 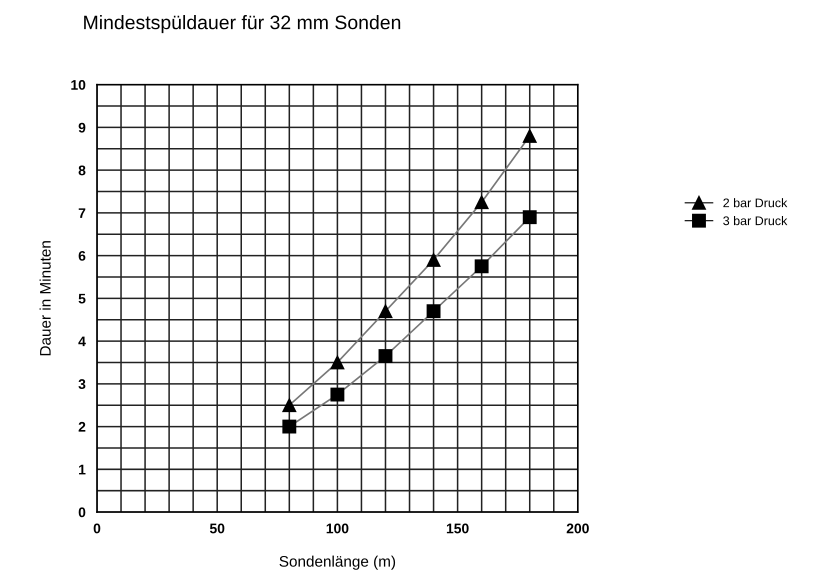 I want to click on x-axis-title: Sondenlänge (m), so click(x=338, y=563).